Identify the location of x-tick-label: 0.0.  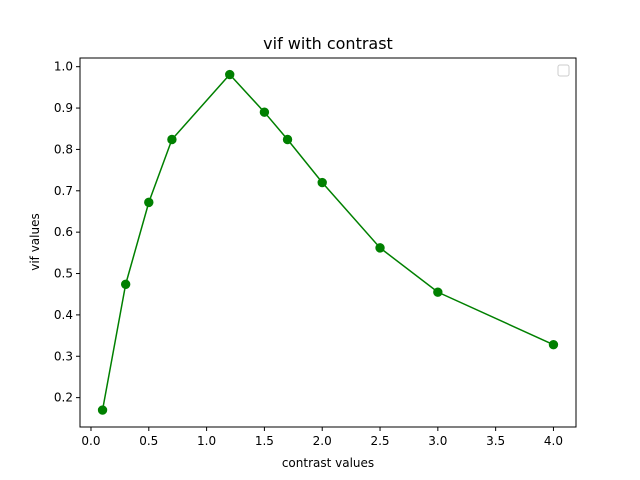
(90, 441).